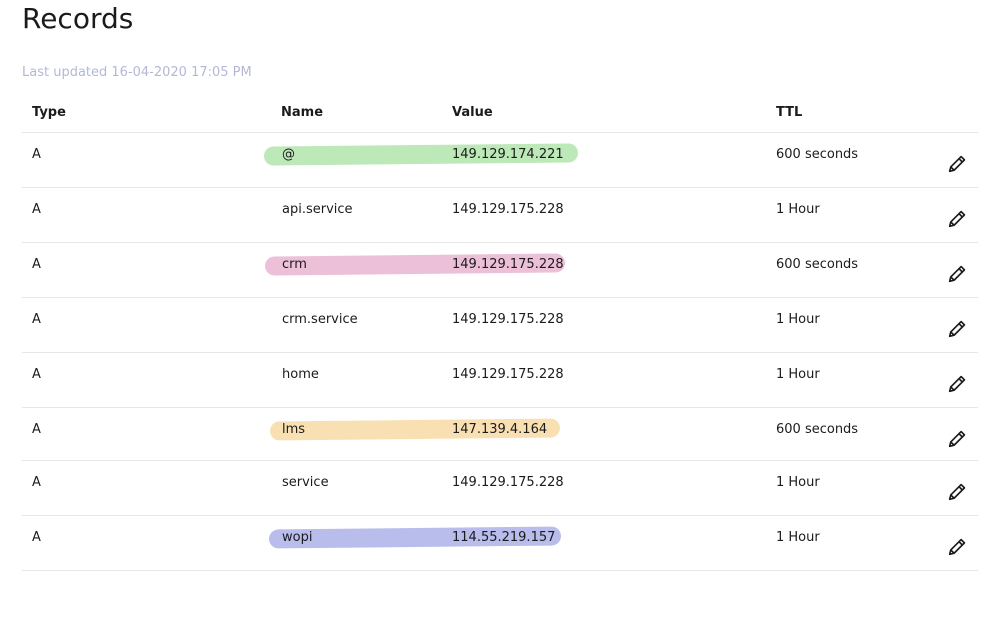  I want to click on cell-value: 114.55.219.157, so click(504, 537).